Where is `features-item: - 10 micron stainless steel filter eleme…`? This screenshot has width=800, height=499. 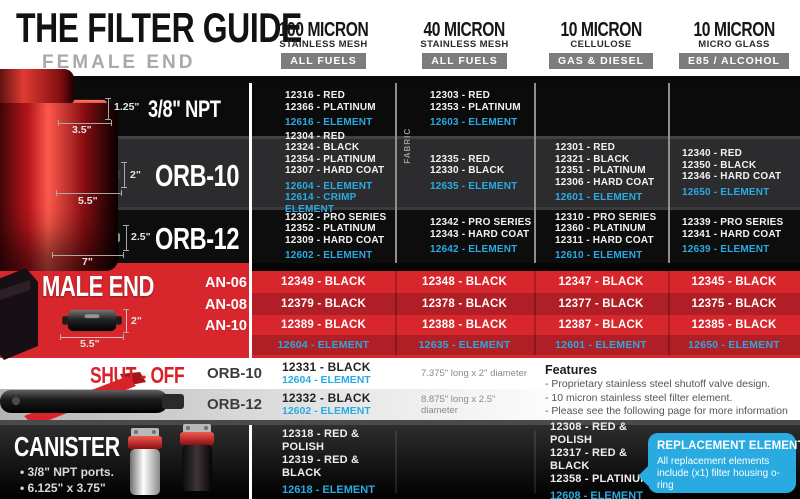
features-item: - 10 micron stainless steel filter eleme… is located at coordinates (639, 397).